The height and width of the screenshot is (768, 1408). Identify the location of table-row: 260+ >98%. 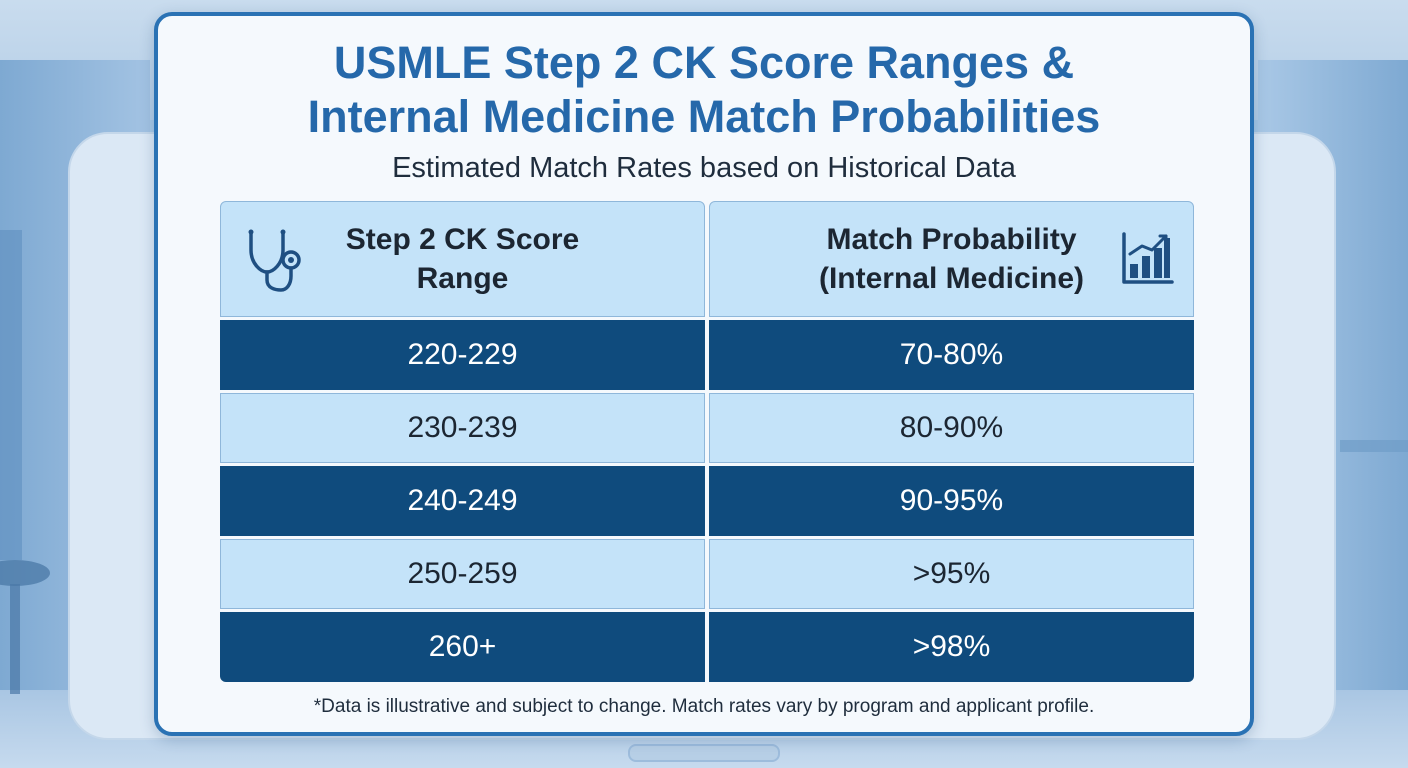
(707, 647).